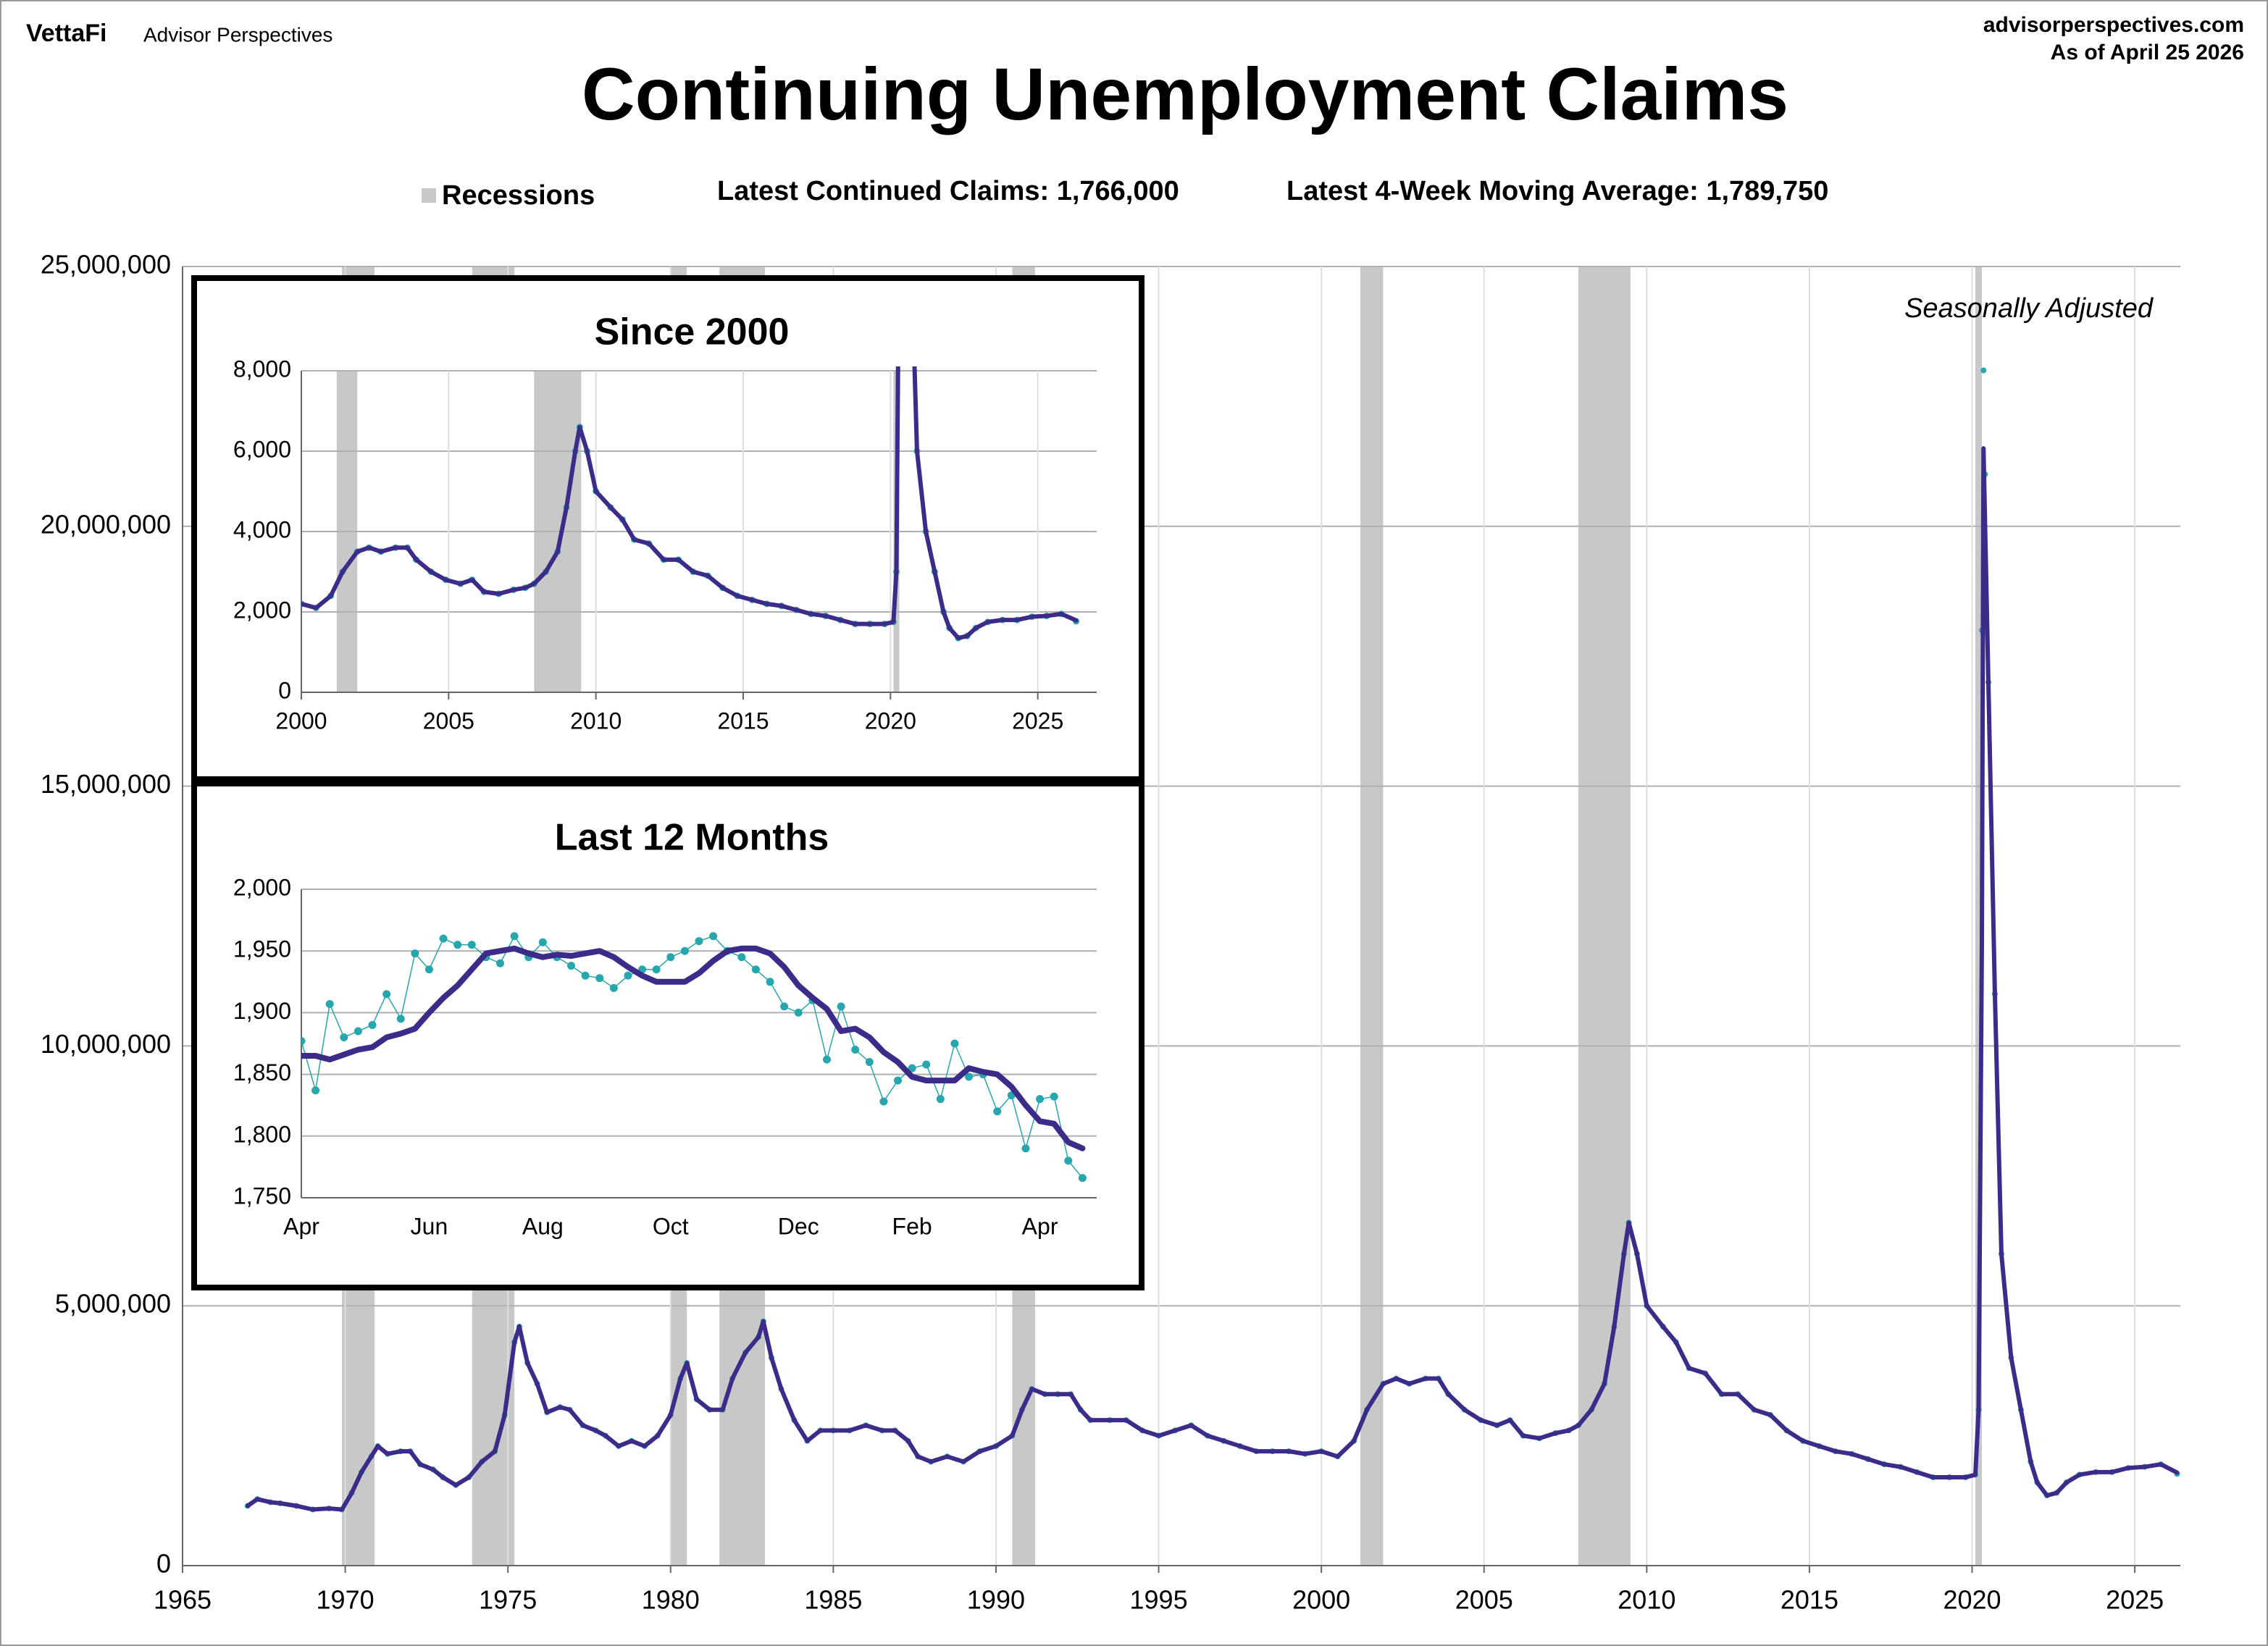 The width and height of the screenshot is (2268, 1646). Describe the element at coordinates (262, 529) in the screenshot. I see `y-tick-label: 4,000` at that location.